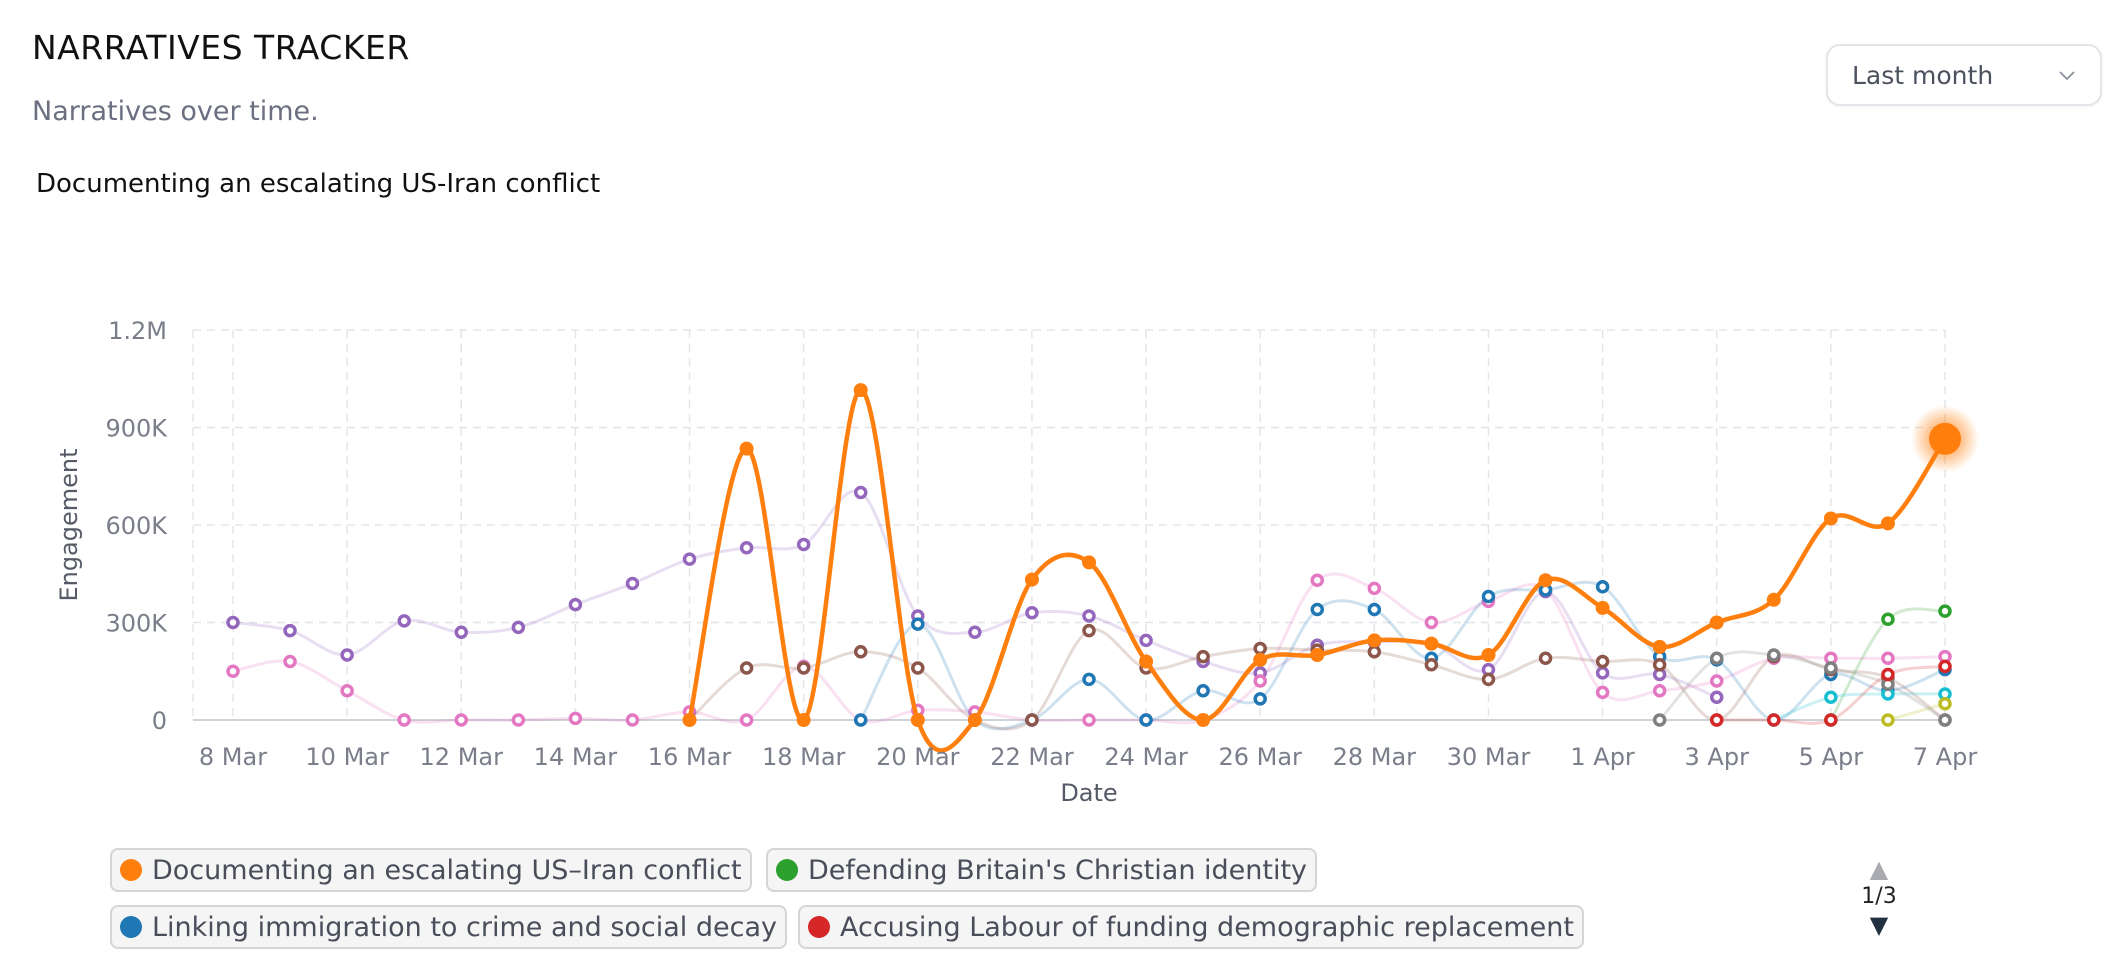  What do you see at coordinates (1831, 757) in the screenshot?
I see `x-tick-label: 5 Apr` at bounding box center [1831, 757].